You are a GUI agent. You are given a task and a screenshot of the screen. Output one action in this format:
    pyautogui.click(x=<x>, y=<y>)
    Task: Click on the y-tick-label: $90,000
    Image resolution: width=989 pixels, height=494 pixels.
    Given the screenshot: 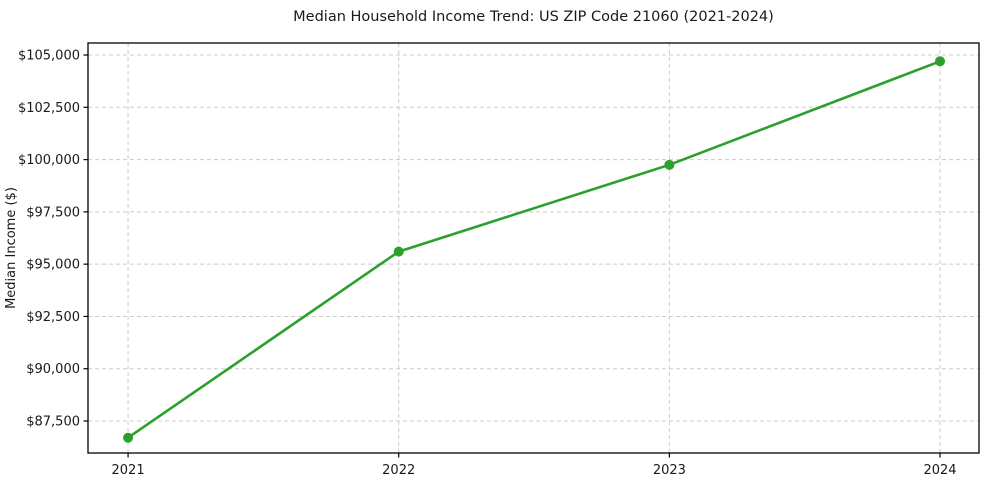 What is the action you would take?
    pyautogui.click(x=53, y=369)
    